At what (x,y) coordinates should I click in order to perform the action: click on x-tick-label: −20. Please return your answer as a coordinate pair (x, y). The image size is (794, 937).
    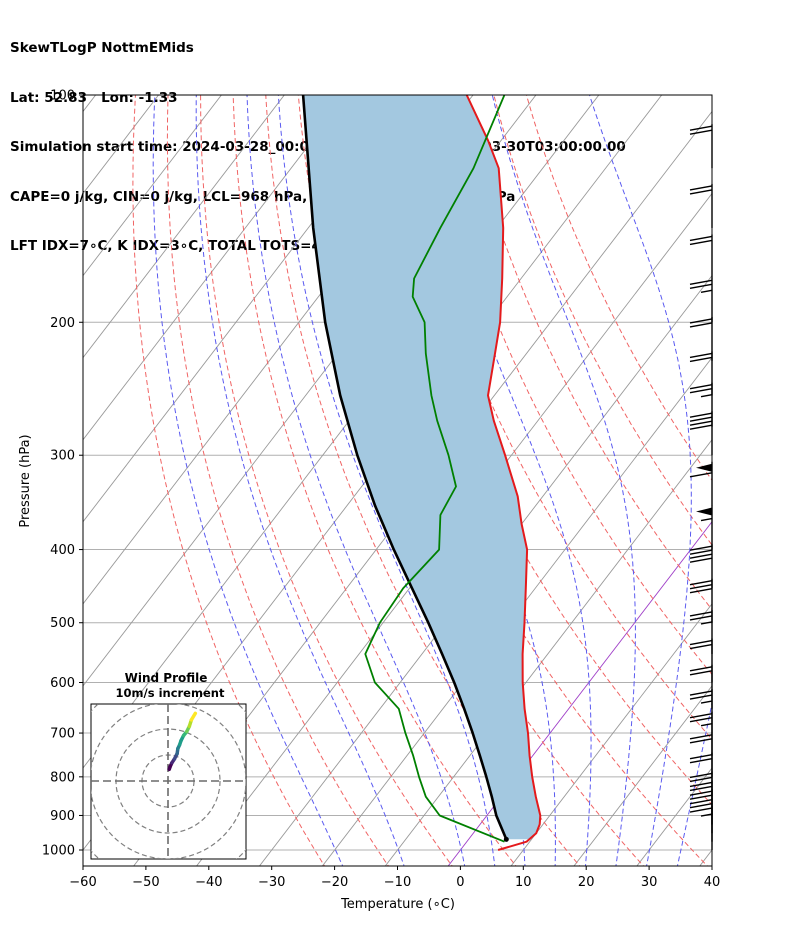
    Looking at the image, I should click on (334, 882).